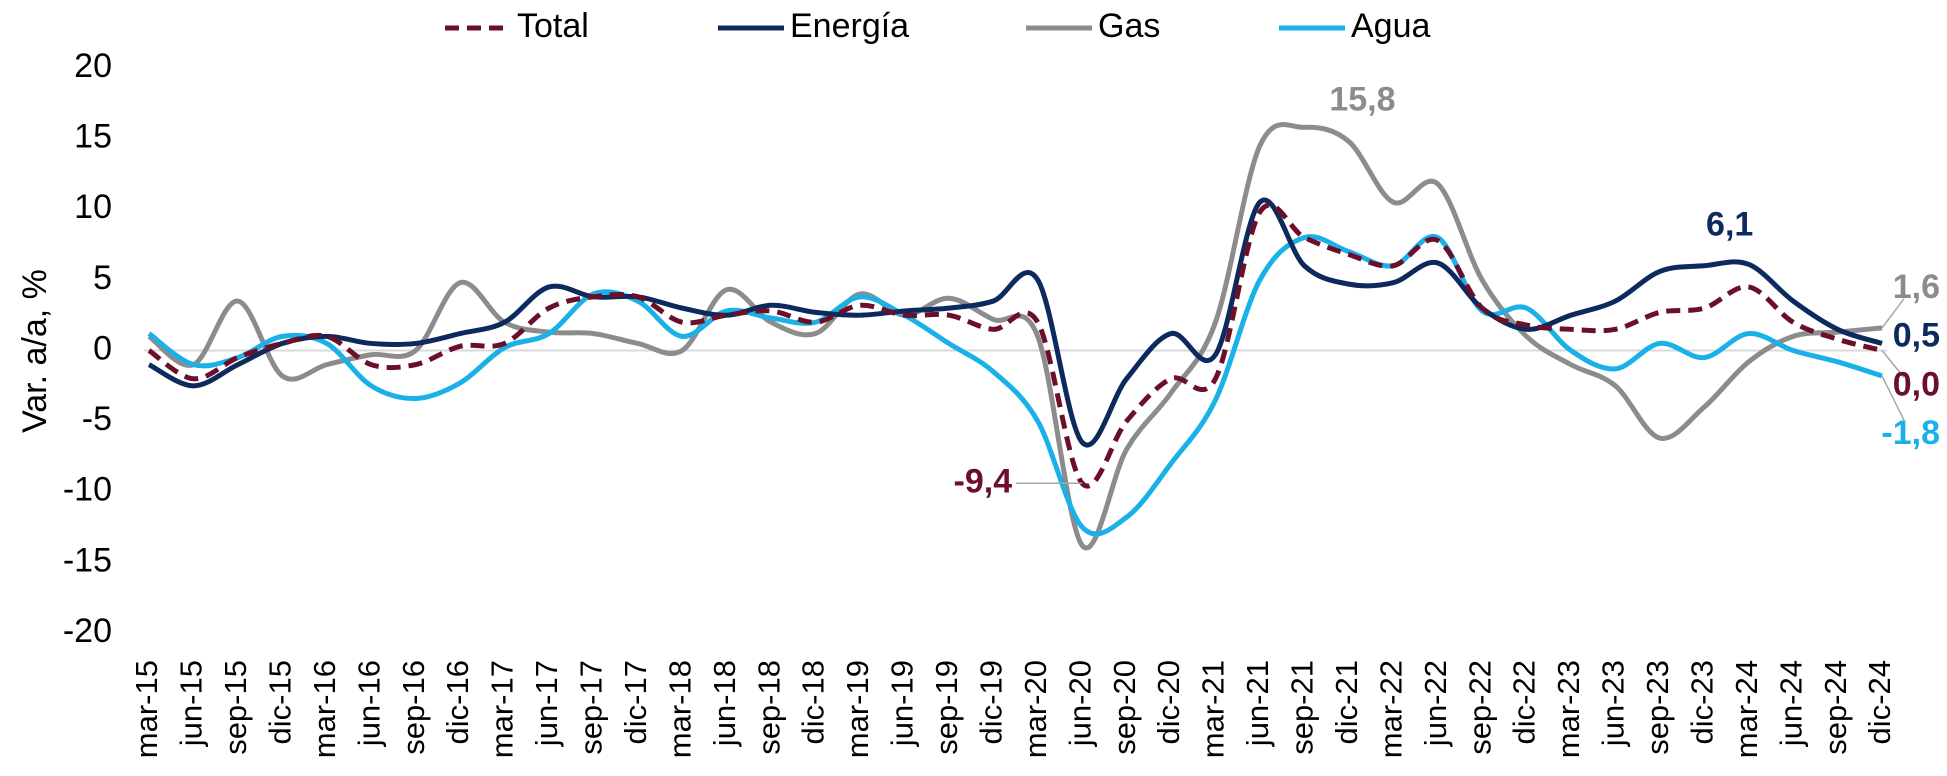 The image size is (1947, 776). What do you see at coordinates (768, 707) in the screenshot?
I see `x-tick-label: sep-18` at bounding box center [768, 707].